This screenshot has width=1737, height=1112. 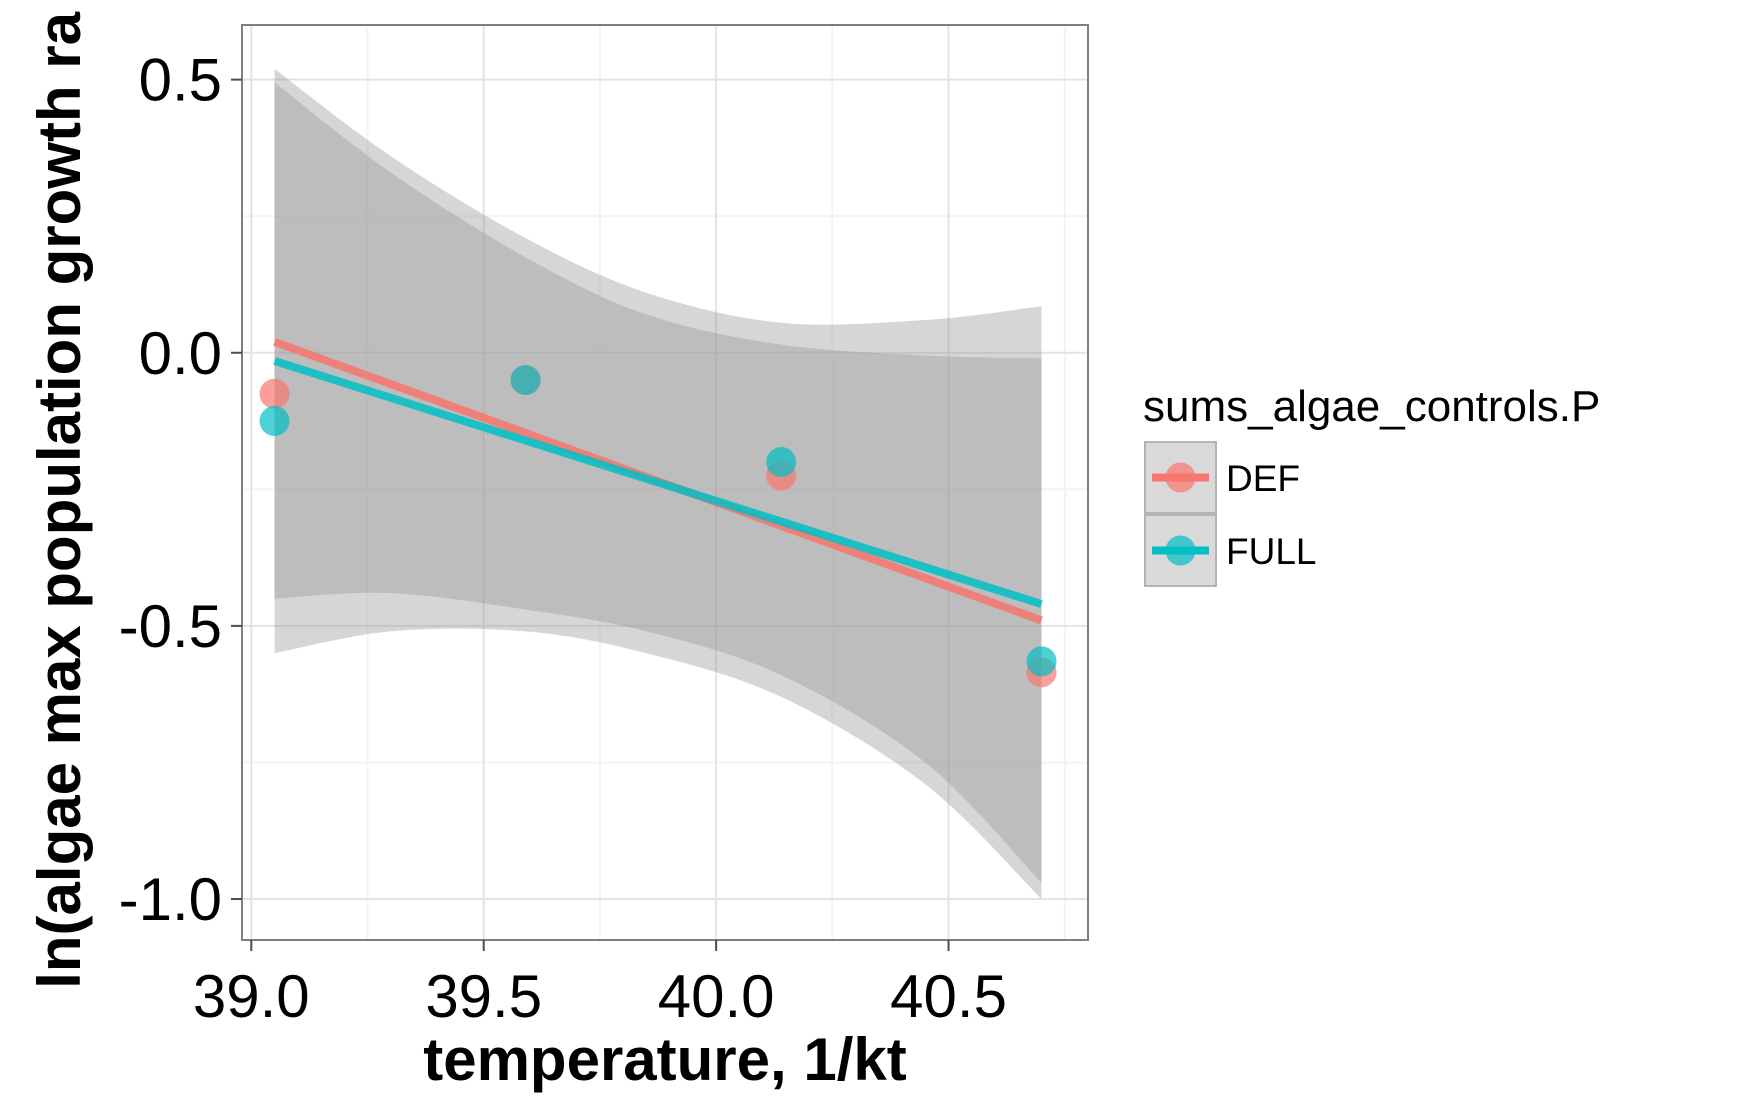 I want to click on legend-label-full: FULL, so click(x=1271, y=551).